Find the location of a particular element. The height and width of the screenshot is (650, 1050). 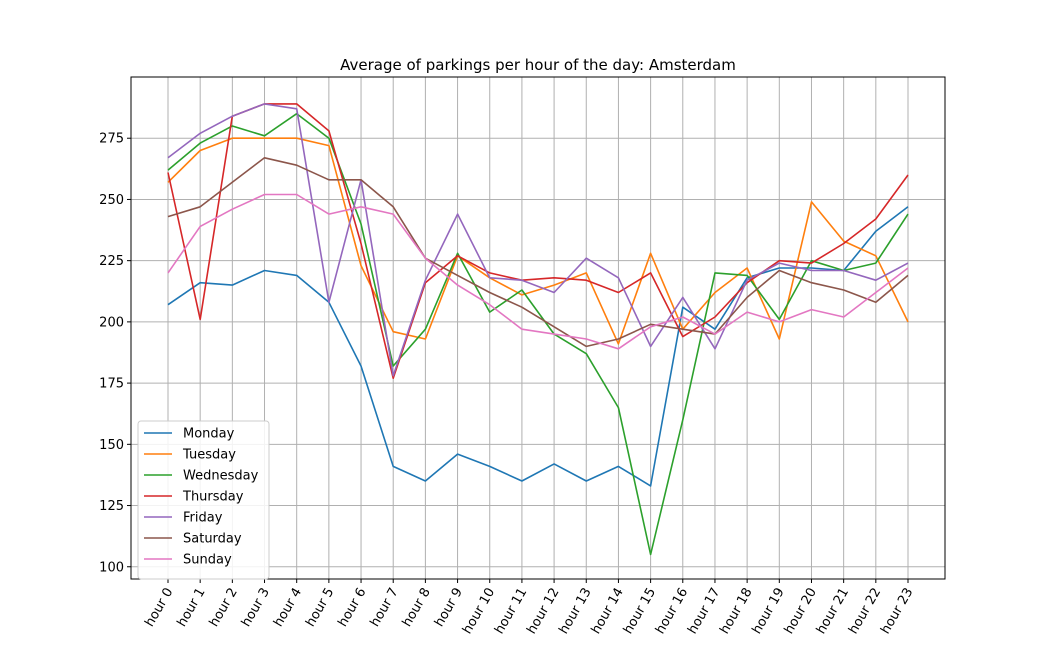

x-tick-label: hour 2 is located at coordinates (224, 608).